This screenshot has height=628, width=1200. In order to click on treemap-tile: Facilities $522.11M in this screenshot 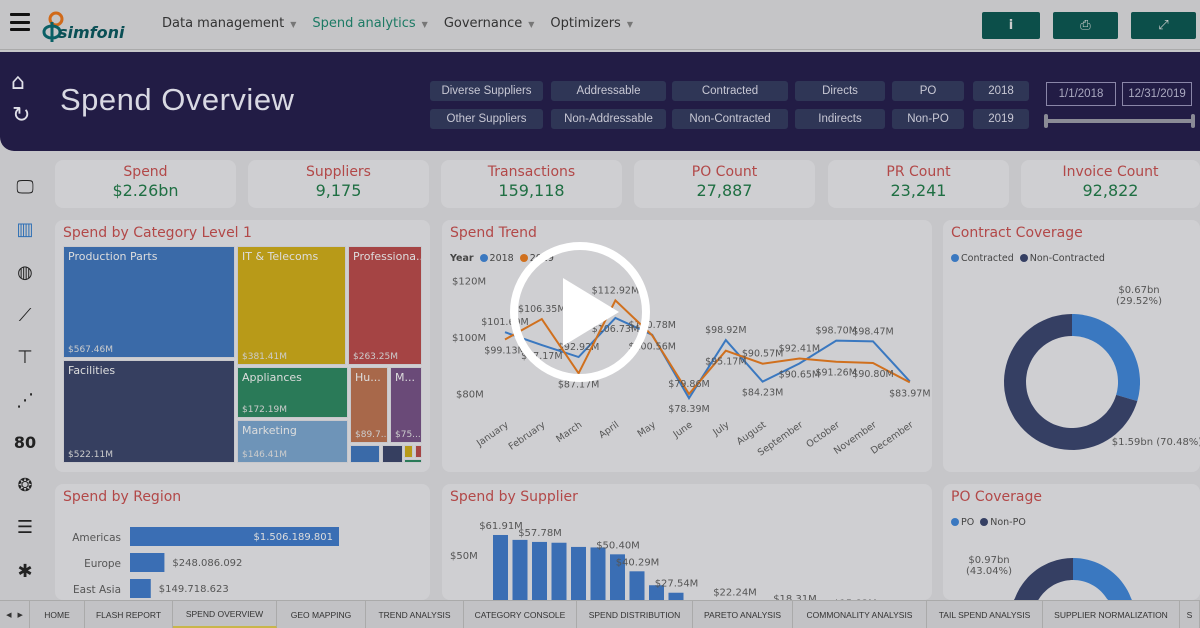, I will do `click(149, 411)`.